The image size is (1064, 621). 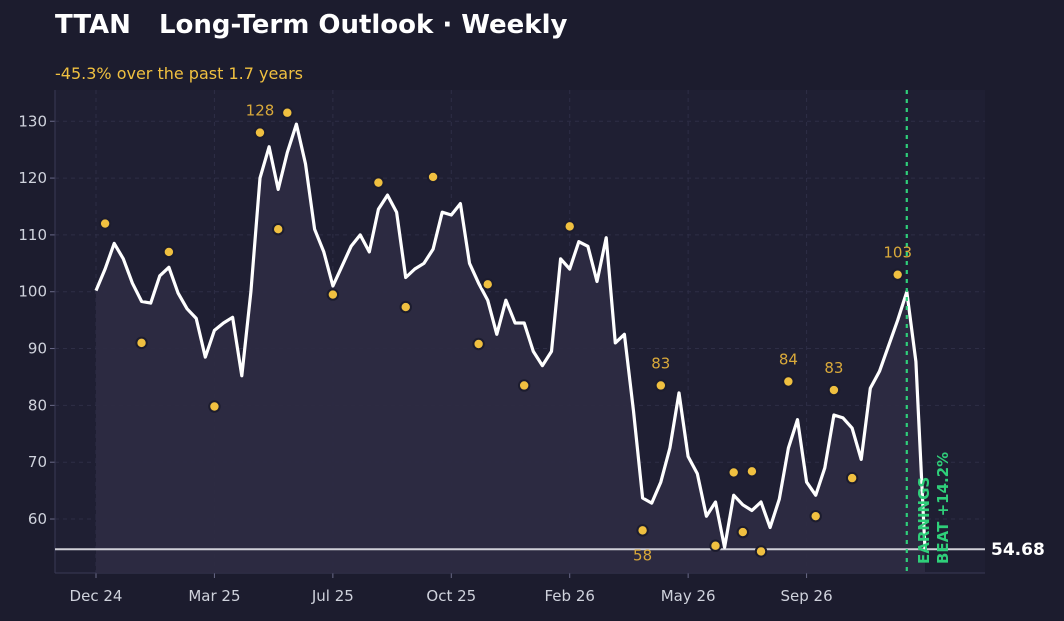 What do you see at coordinates (32, 178) in the screenshot?
I see `y-tick-label: 120` at bounding box center [32, 178].